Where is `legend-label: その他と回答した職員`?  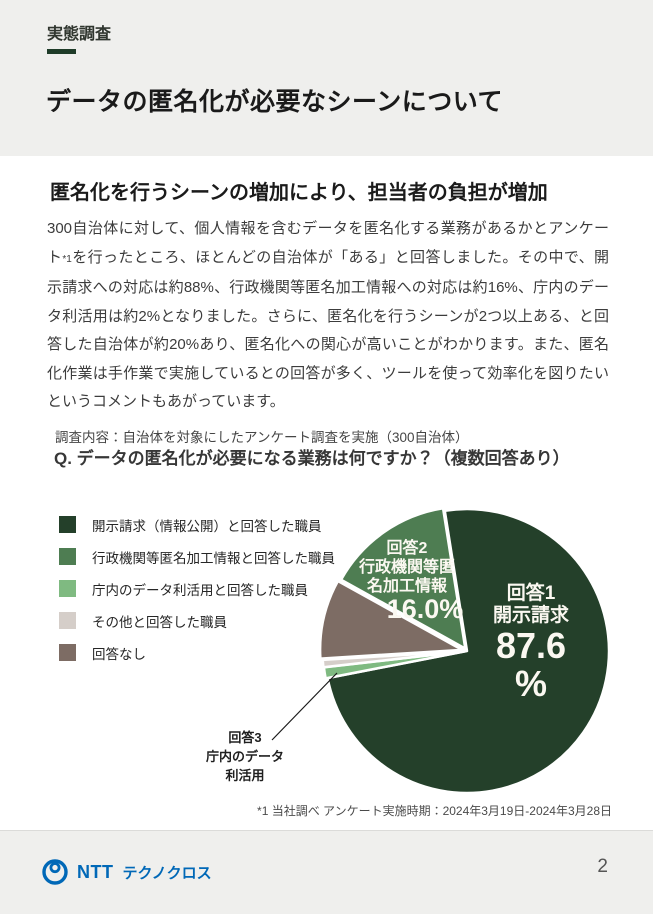 legend-label: その他と回答した職員 is located at coordinates (159, 622).